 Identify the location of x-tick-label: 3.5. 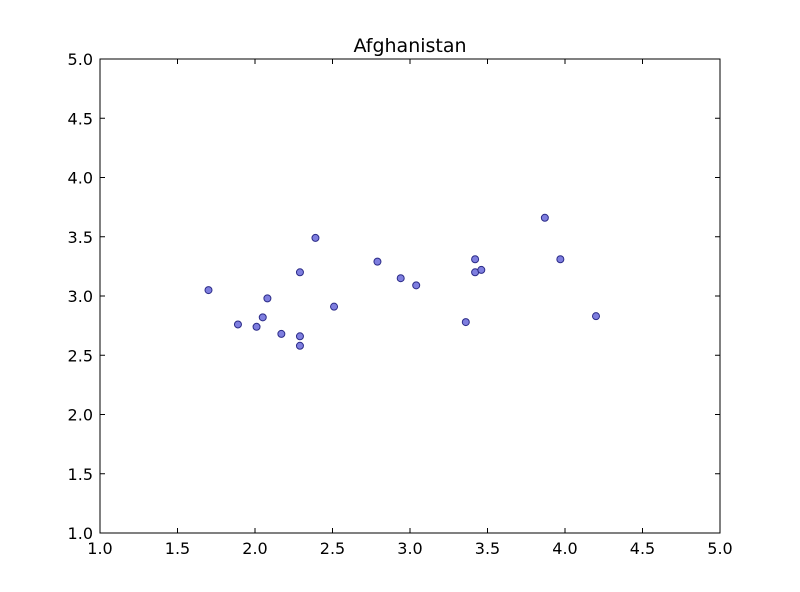
(487, 548).